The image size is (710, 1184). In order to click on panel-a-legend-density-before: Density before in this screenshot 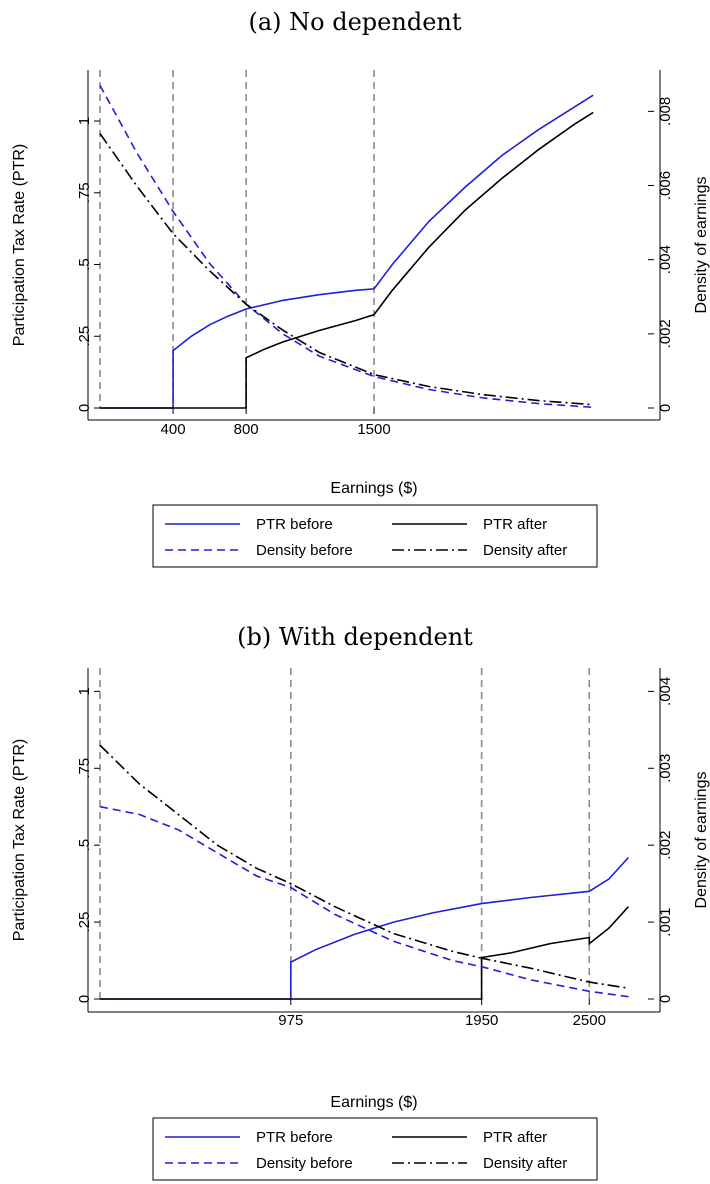, I will do `click(304, 550)`.